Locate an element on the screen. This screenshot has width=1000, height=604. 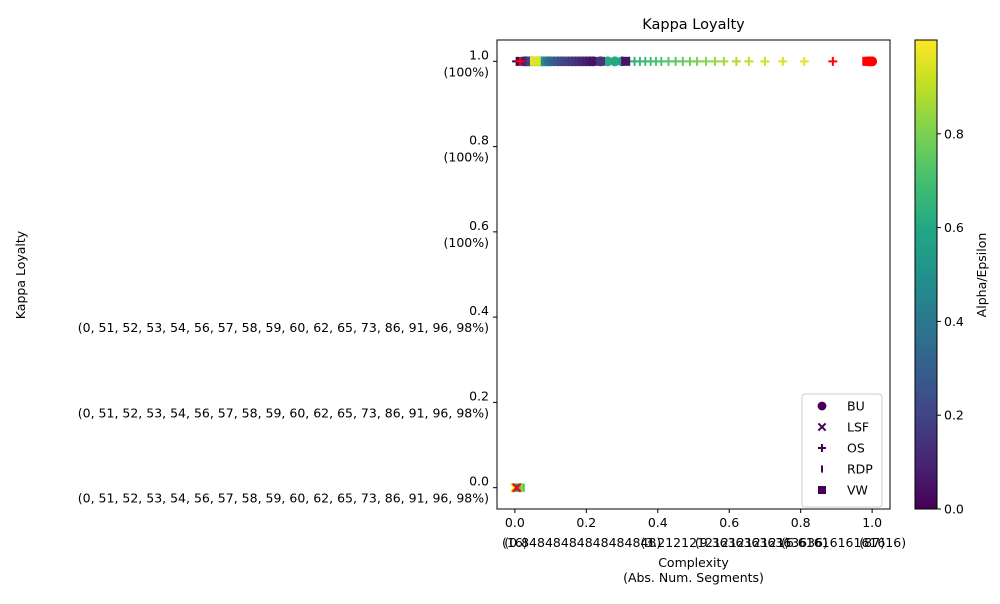
legend-marker-os is located at coordinates (822, 448).